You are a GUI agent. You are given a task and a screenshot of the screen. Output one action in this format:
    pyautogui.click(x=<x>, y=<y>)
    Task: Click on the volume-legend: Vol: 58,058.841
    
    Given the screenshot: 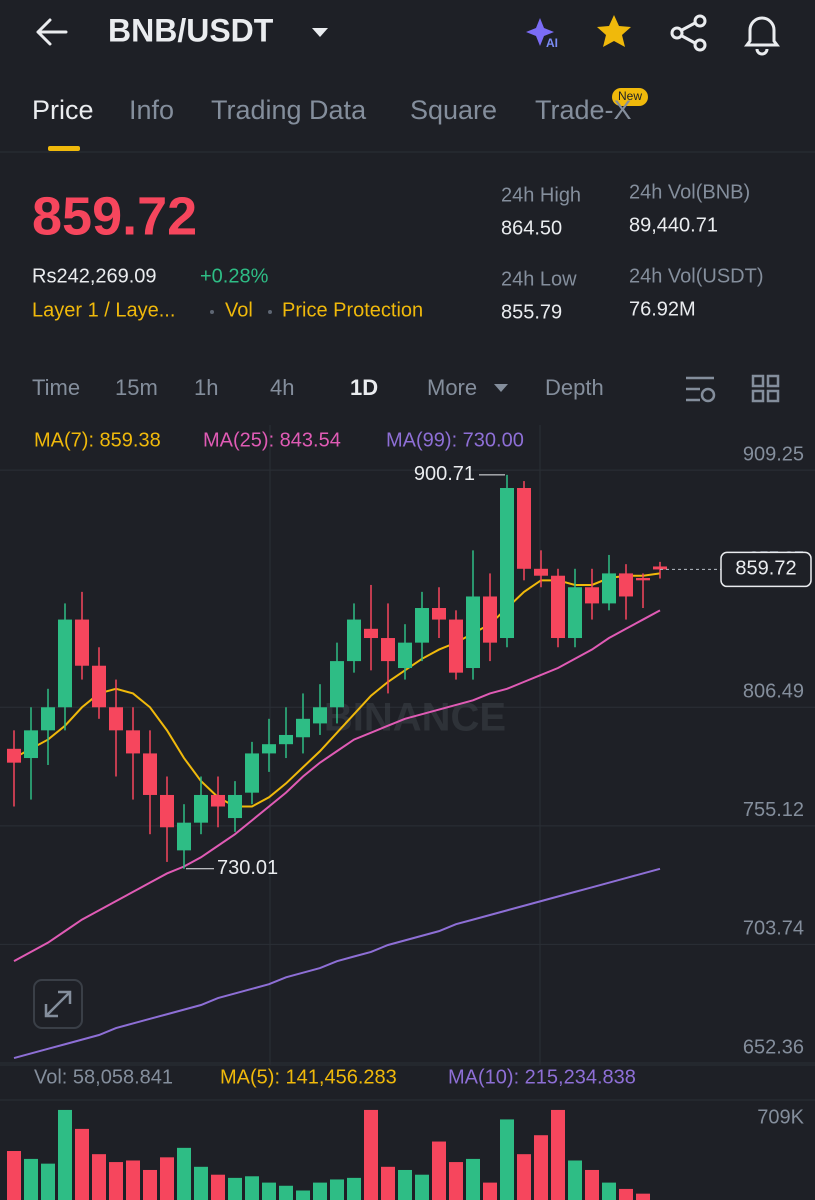 What is the action you would take?
    pyautogui.click(x=103, y=1077)
    